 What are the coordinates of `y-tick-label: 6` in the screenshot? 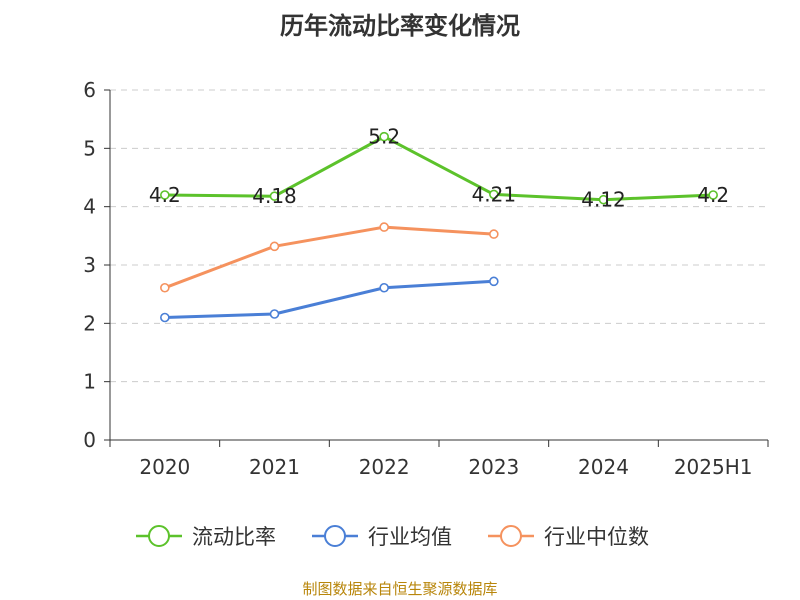 It's located at (89, 90).